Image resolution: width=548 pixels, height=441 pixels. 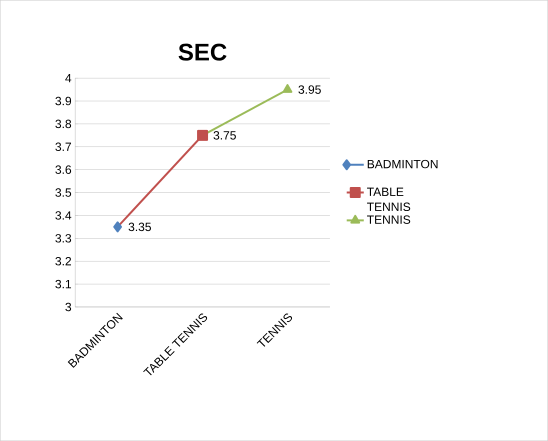 What do you see at coordinates (63, 284) in the screenshot?
I see `y-tick-label: 3.1` at bounding box center [63, 284].